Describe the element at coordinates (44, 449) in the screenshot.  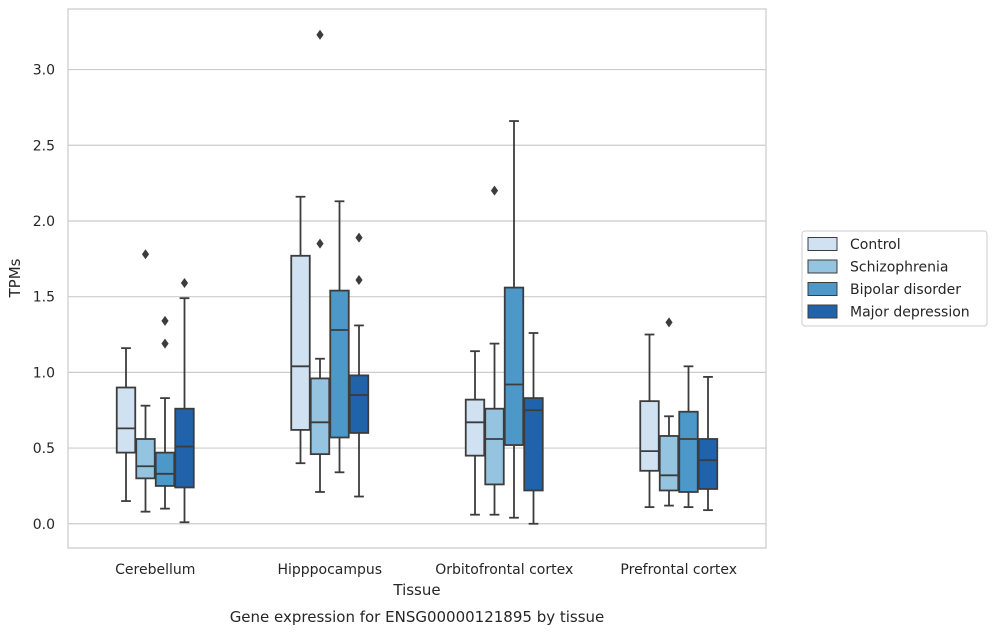
I see `y-tick-label: 0.5` at that location.